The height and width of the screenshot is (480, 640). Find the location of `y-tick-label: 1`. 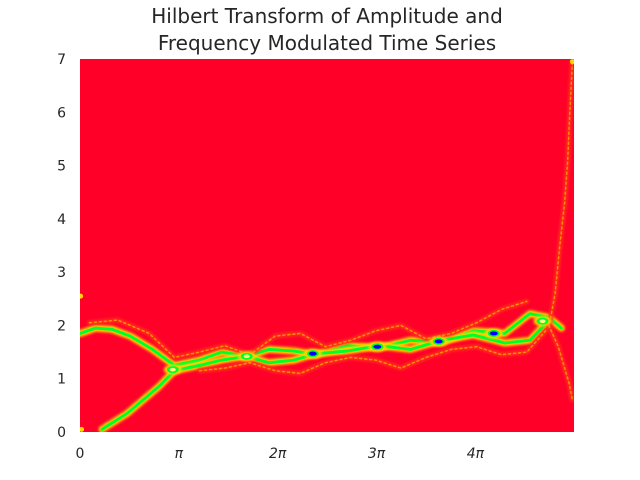

y-tick-label: 1 is located at coordinates (61, 380).